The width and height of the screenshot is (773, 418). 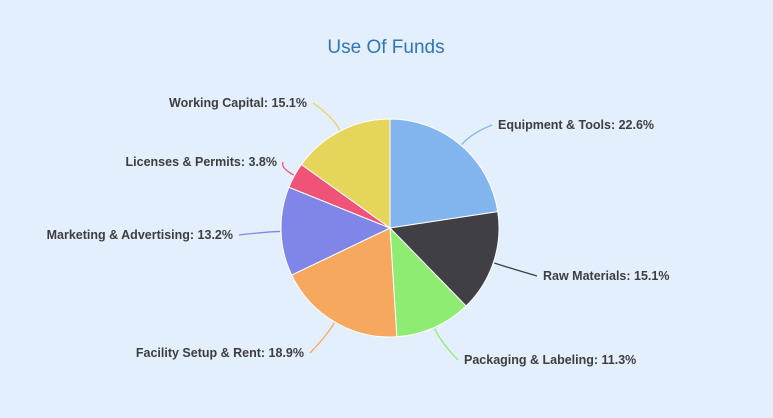 What do you see at coordinates (344, 282) in the screenshot?
I see `pie-slice-facility-setup-and-rent` at bounding box center [344, 282].